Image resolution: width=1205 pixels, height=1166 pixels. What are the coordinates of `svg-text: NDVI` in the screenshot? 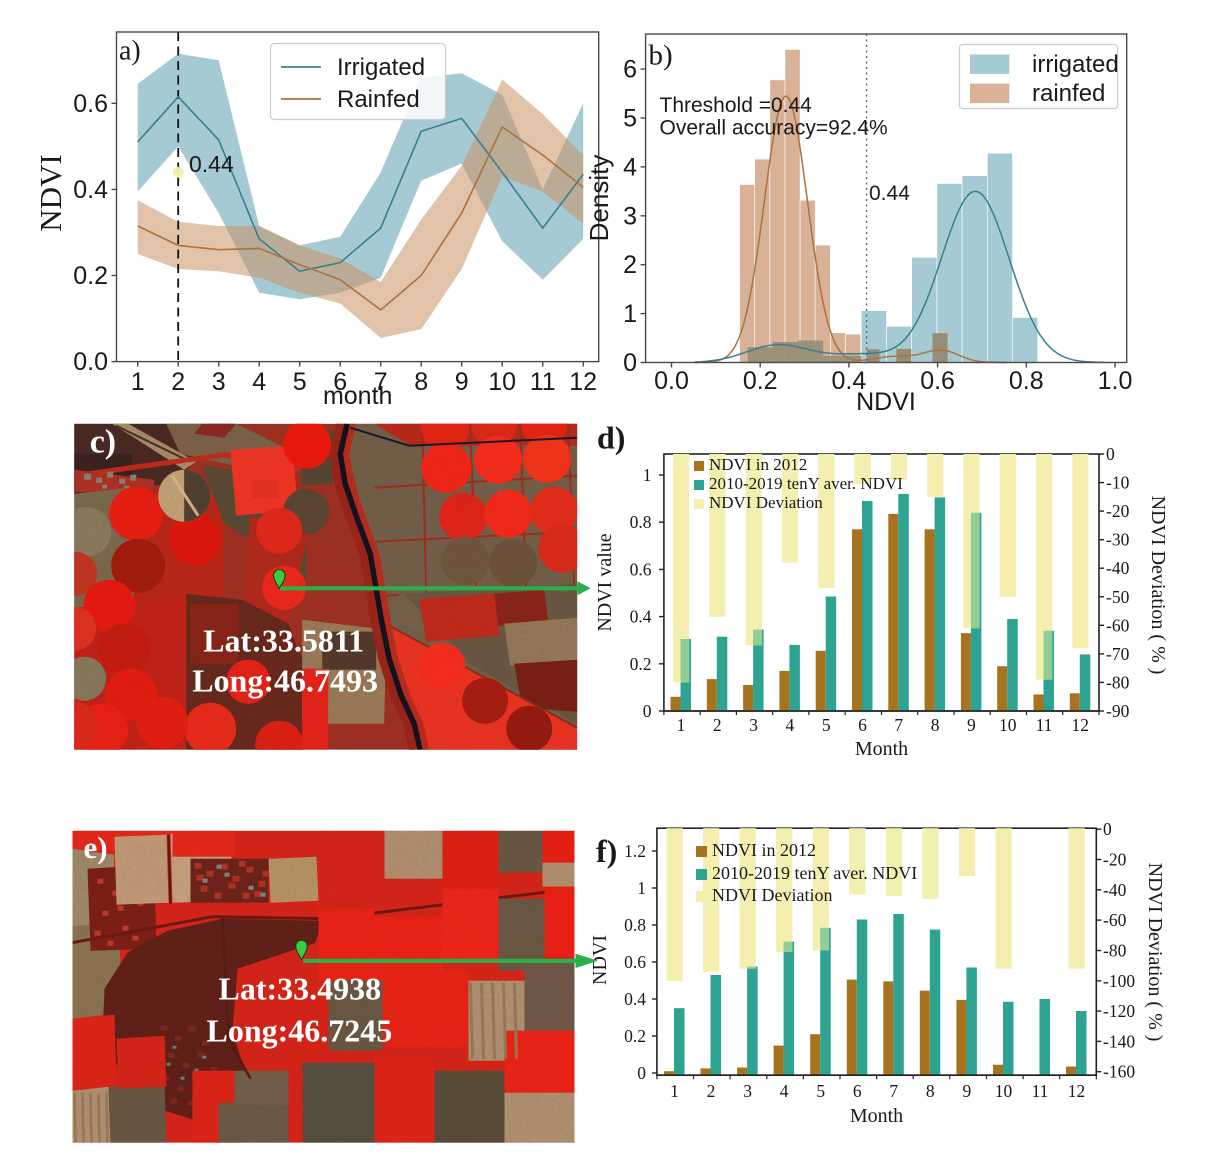 It's located at (886, 402).